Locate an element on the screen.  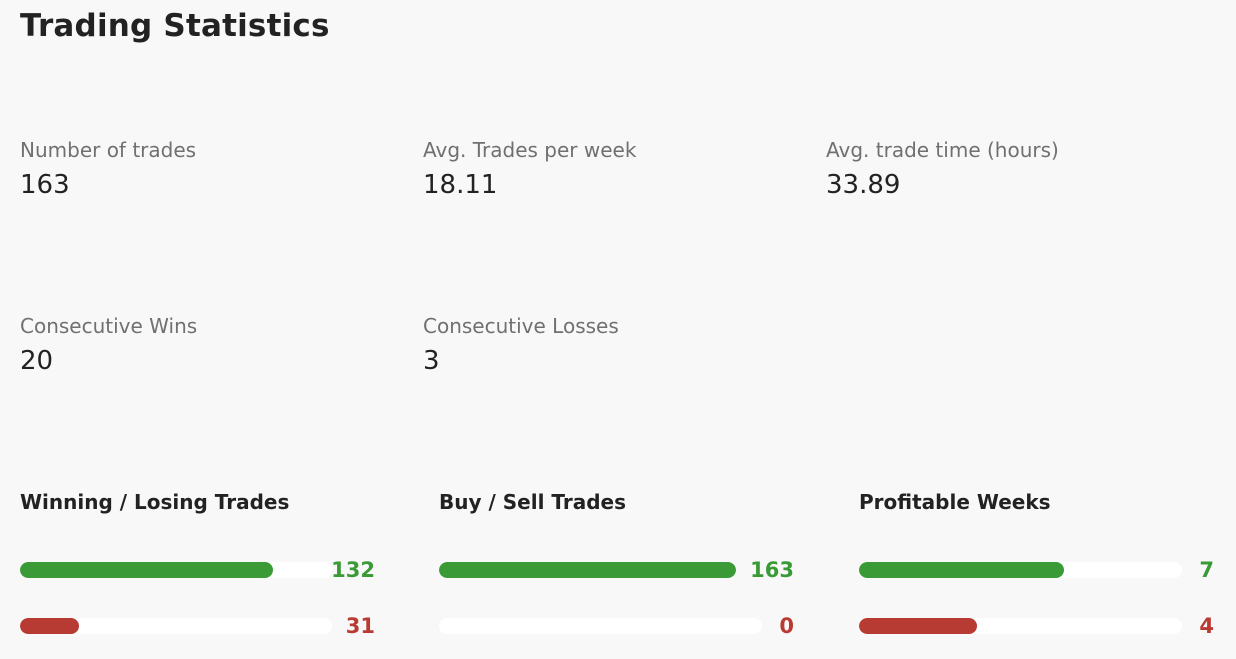
profitable-weeks-section: Profitable Weeks 7 4 is located at coordinates (1036, 562).